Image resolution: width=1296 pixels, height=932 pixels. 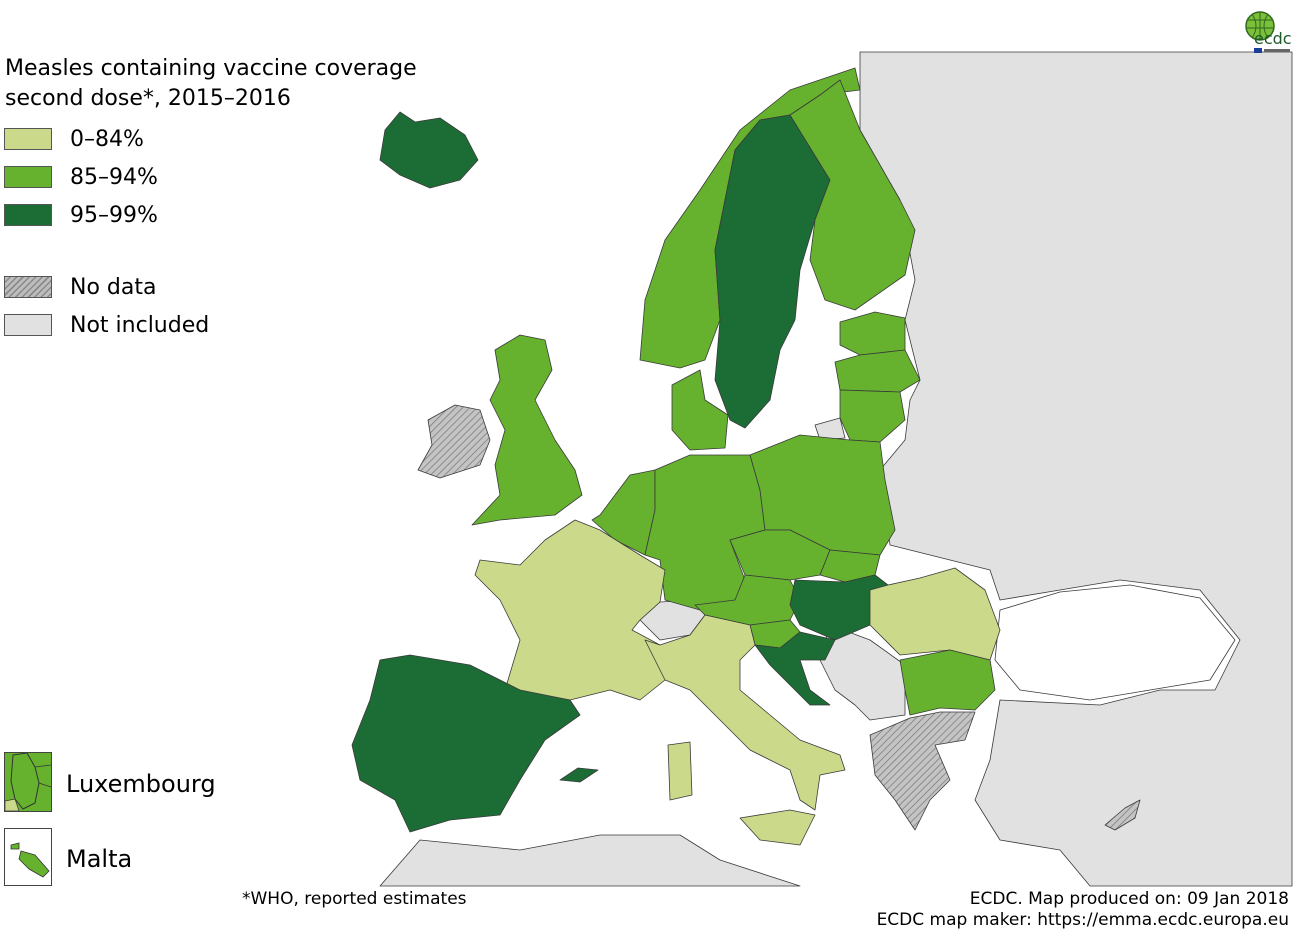 I want to click on region-not-included-kaliningrad, so click(x=830, y=429).